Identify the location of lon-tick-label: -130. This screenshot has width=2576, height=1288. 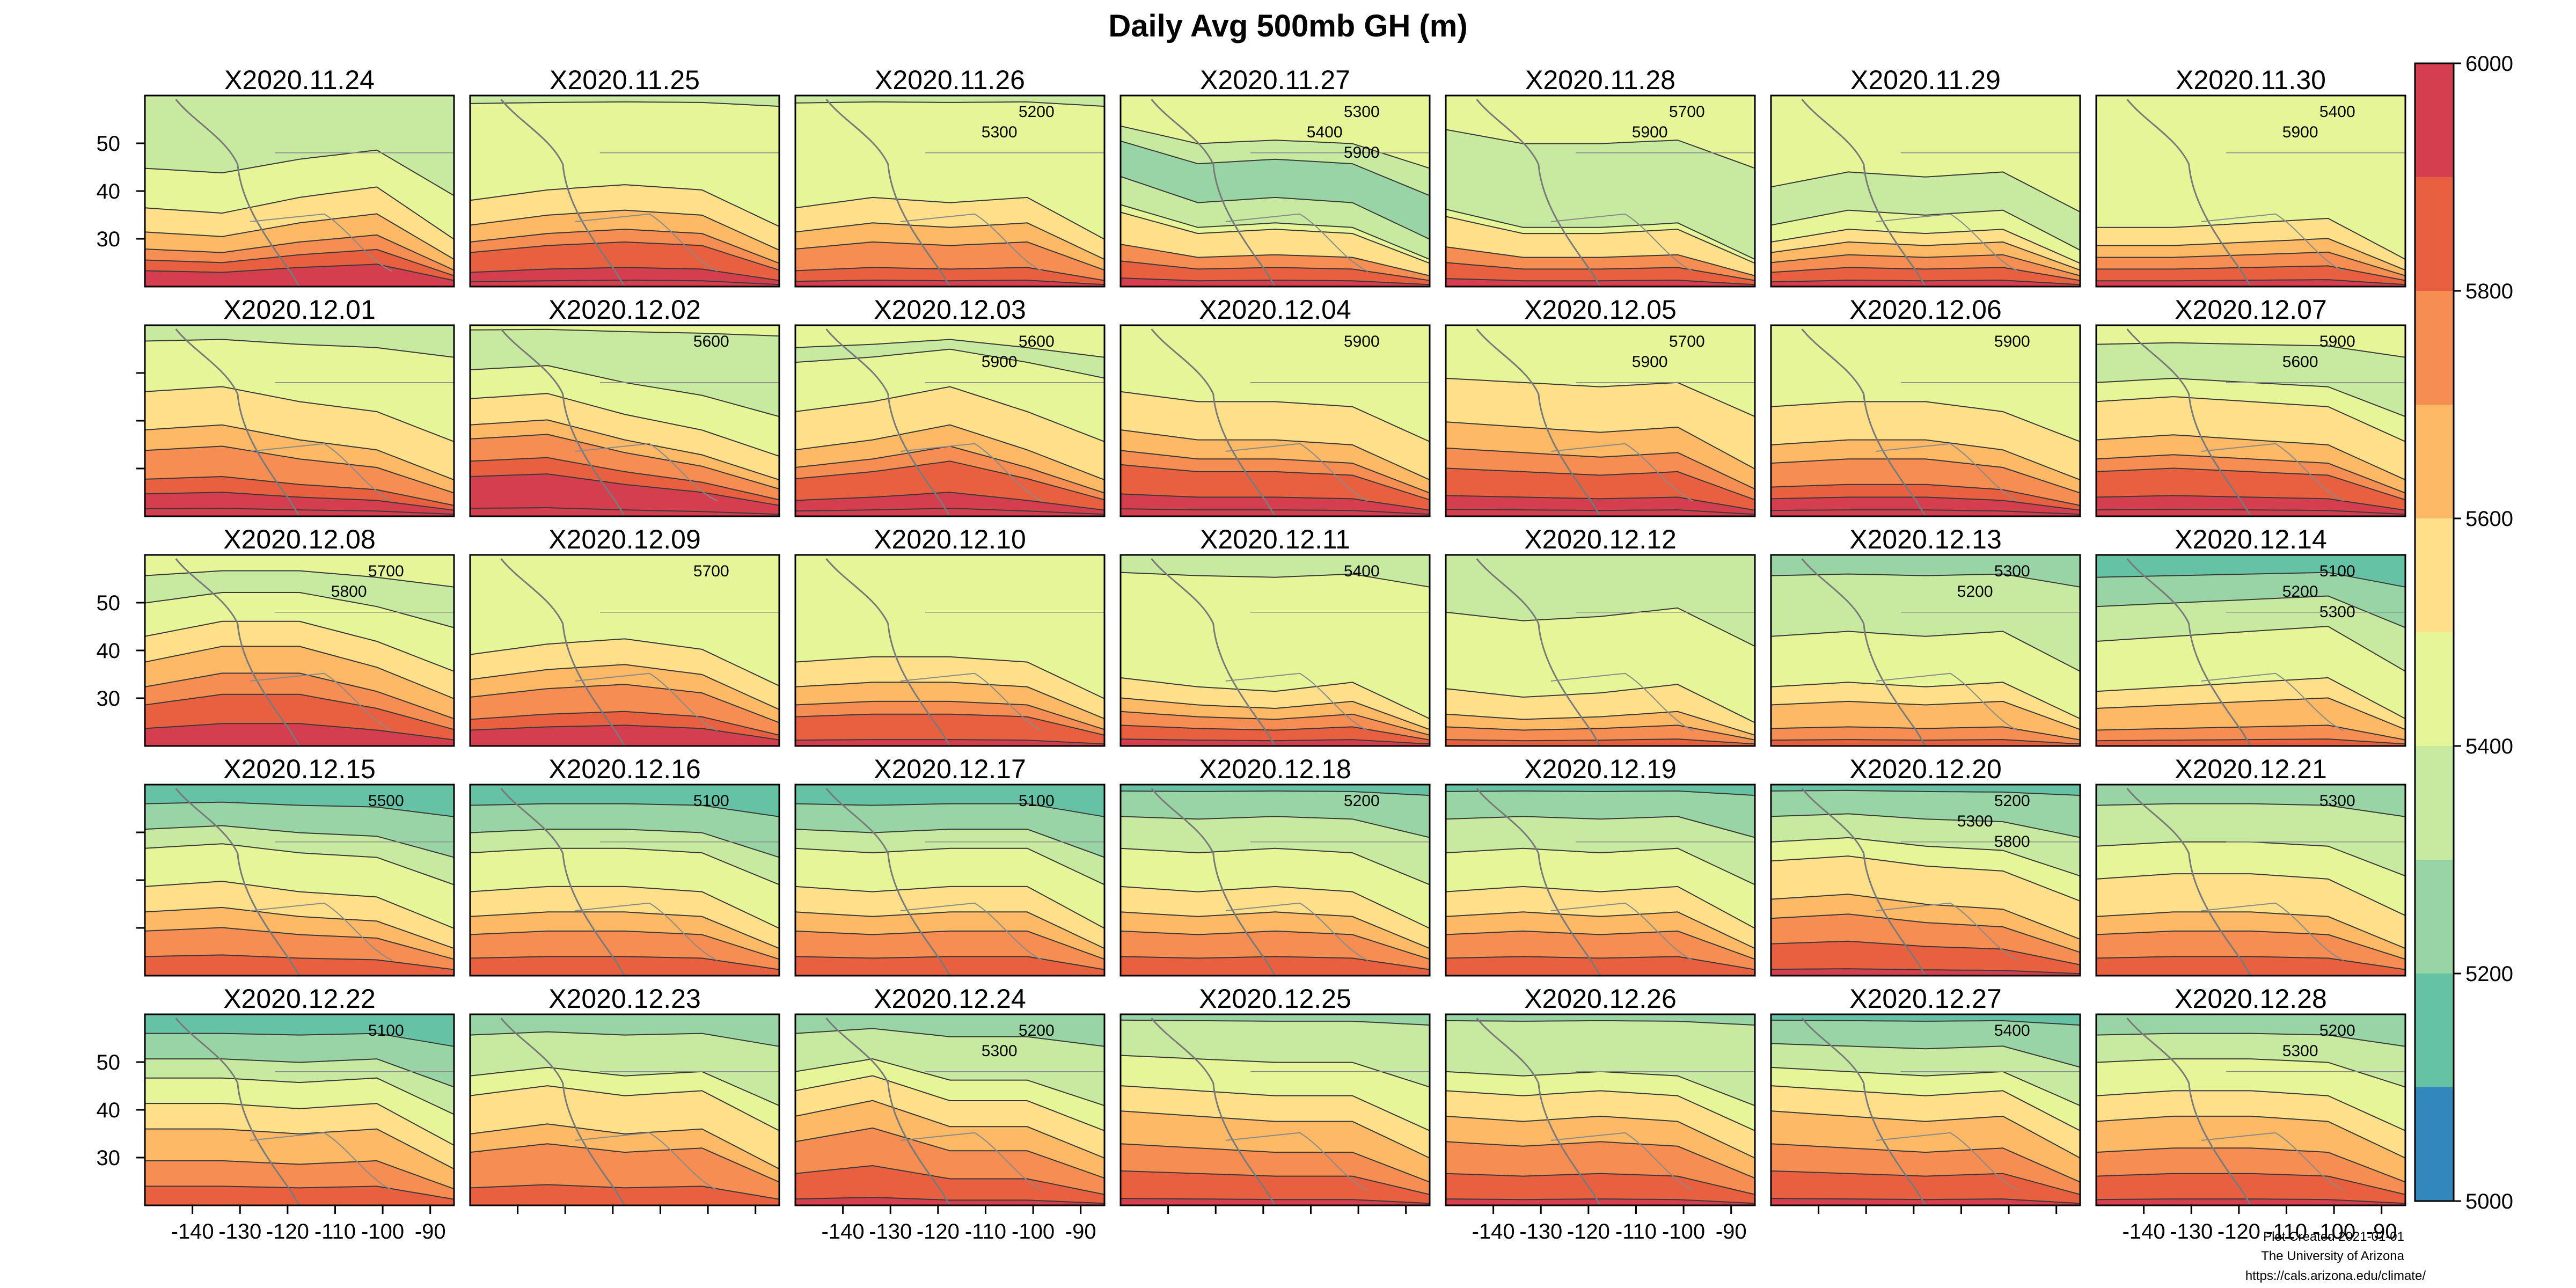
(2191, 1231).